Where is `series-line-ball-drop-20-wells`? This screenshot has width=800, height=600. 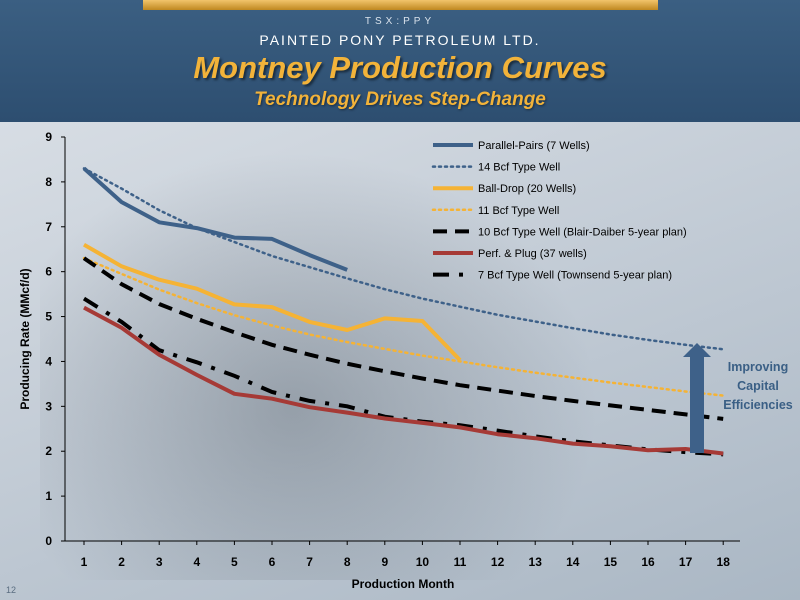
series-line-ball-drop-20-wells is located at coordinates (272, 302).